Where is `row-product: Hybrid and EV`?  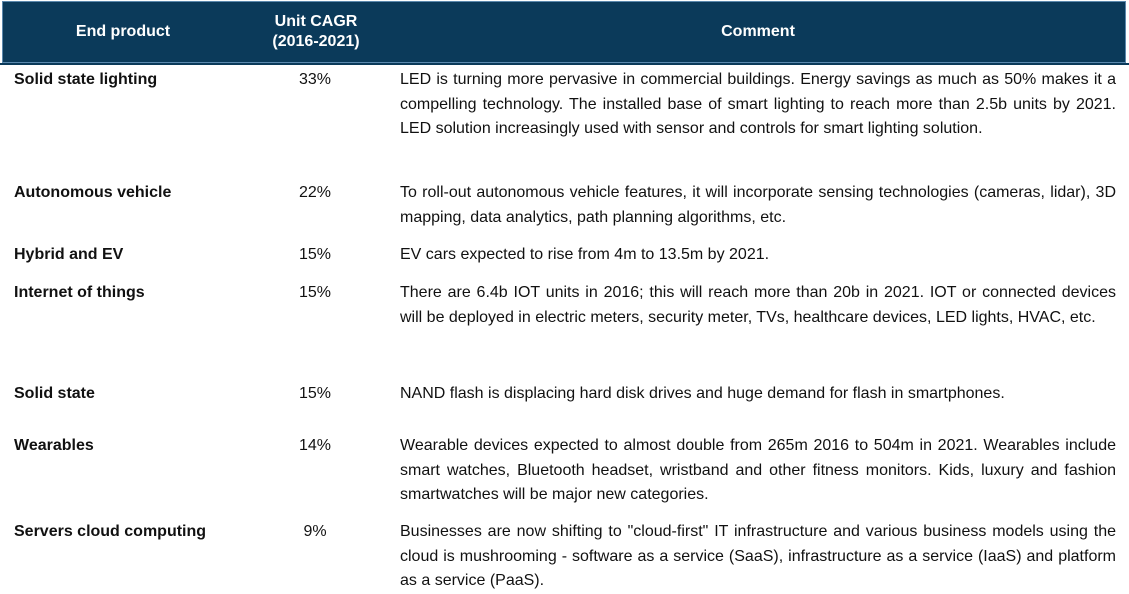 row-product: Hybrid and EV is located at coordinates (69, 254).